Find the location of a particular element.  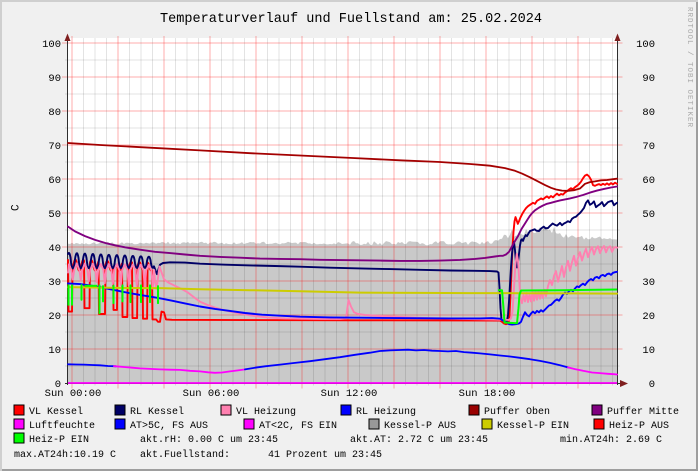

svg-text: Sun 18:00 is located at coordinates (487, 394).